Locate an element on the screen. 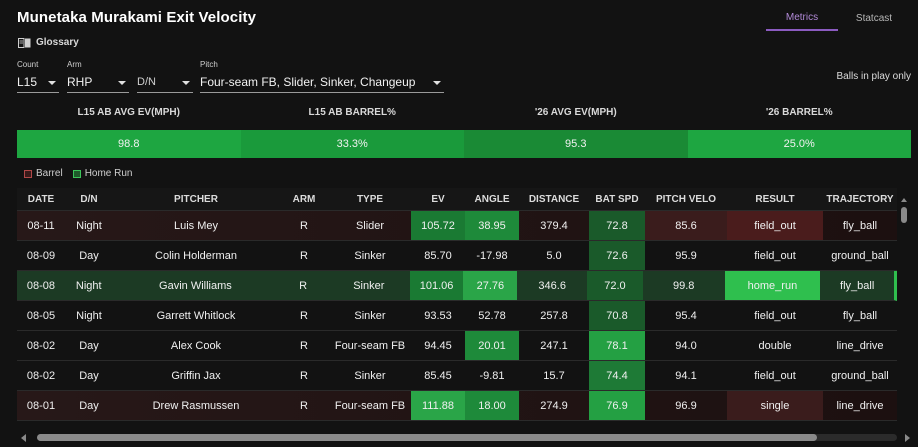 The height and width of the screenshot is (447, 918). cell-pitcher: Griffin Jax is located at coordinates (196, 375).